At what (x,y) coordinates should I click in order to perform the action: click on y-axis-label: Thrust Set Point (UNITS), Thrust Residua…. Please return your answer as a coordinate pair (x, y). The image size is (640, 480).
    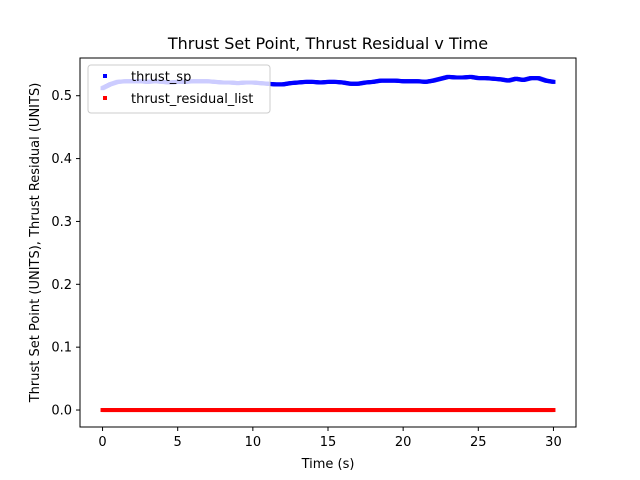
    Looking at the image, I should click on (35, 243).